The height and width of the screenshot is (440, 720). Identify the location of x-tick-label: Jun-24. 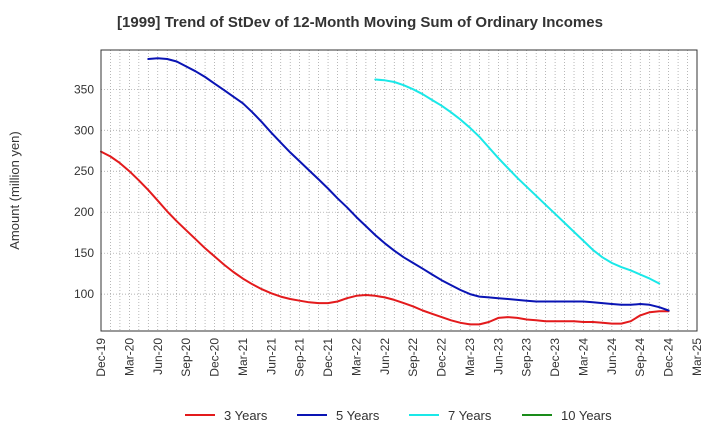
(612, 356).